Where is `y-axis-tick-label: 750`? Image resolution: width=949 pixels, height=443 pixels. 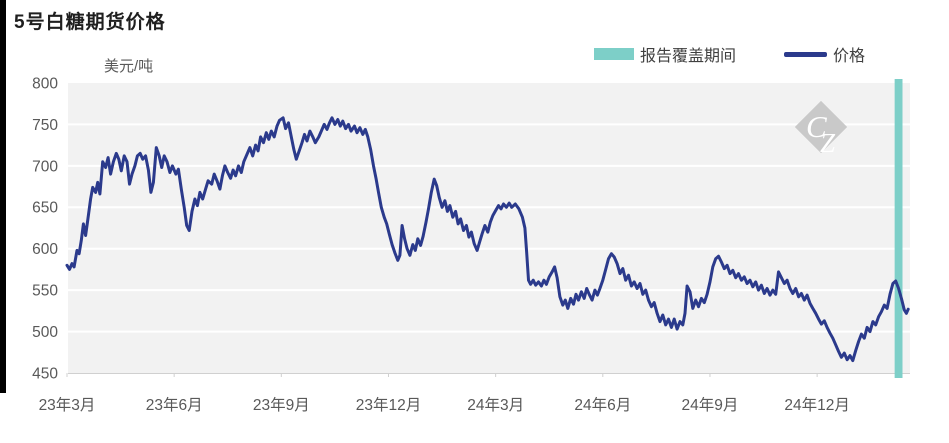
y-axis-tick-label: 750 is located at coordinates (45, 125).